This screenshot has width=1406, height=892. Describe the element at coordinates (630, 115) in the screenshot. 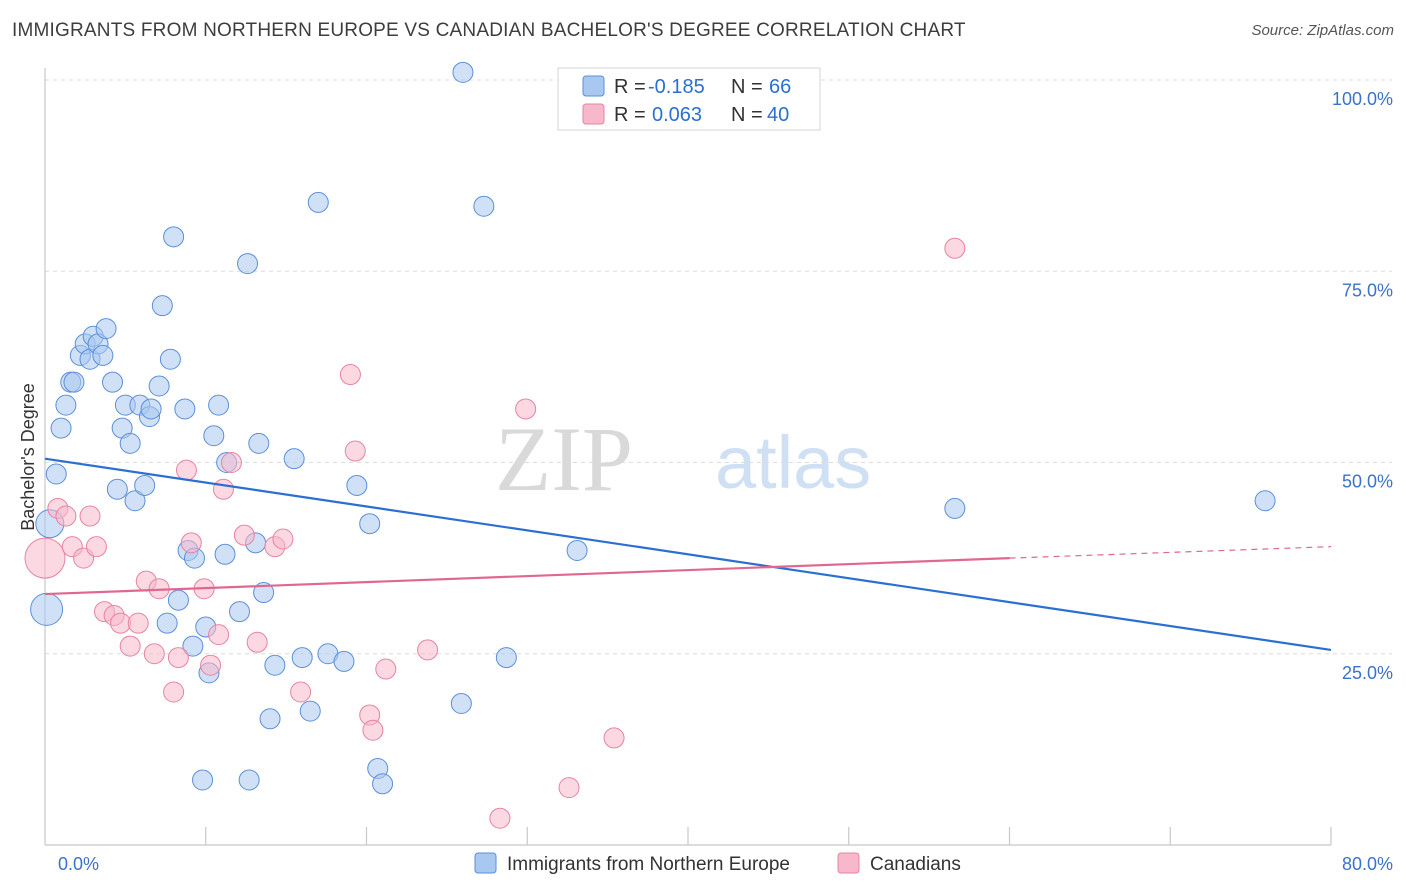

I see `legend-r-label-2: R =` at that location.